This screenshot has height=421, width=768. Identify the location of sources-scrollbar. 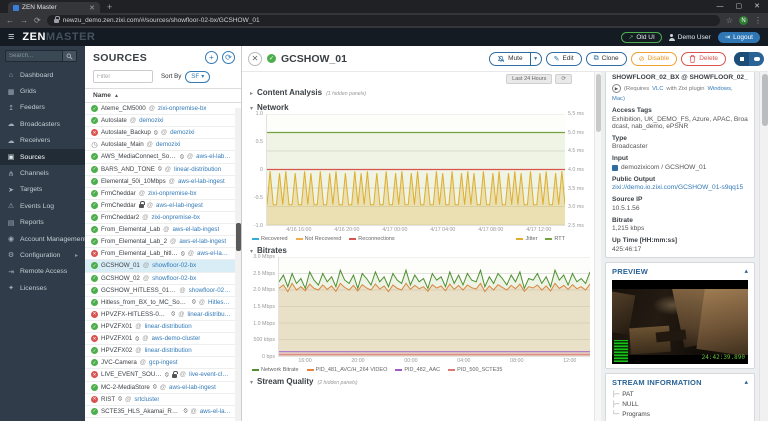
(238, 264).